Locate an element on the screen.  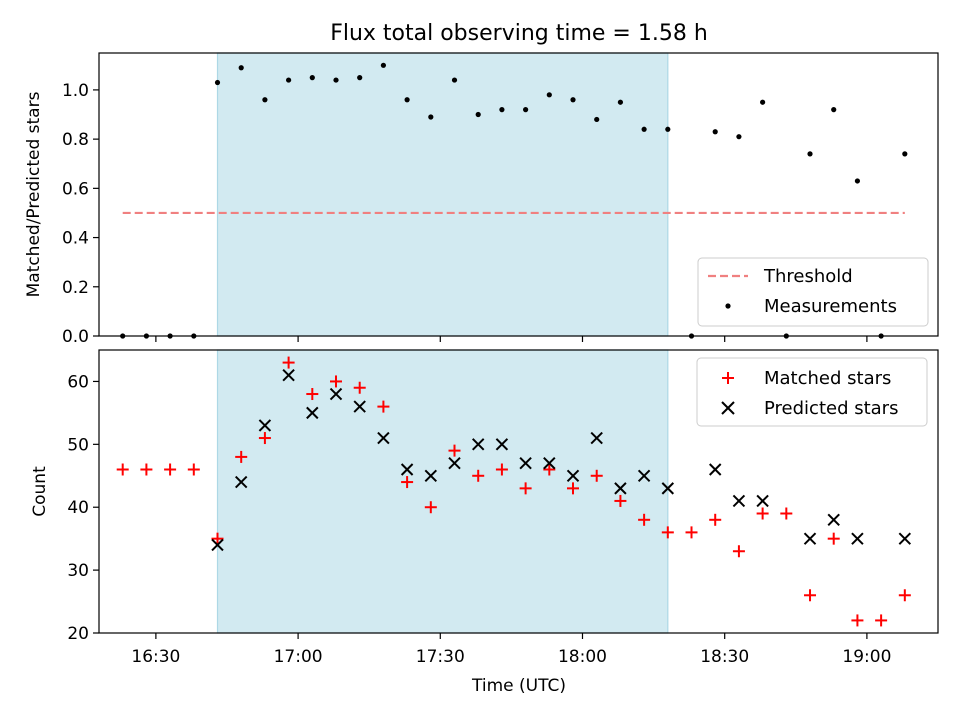
y-tick-label: 0.4 is located at coordinates (75, 239).